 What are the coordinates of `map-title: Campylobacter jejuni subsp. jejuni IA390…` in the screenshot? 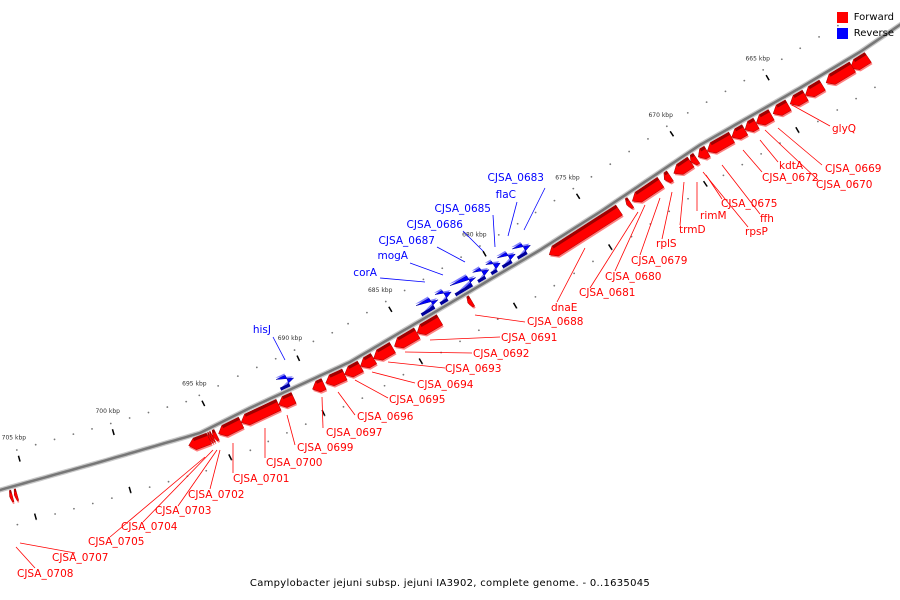 It's located at (450, 583).